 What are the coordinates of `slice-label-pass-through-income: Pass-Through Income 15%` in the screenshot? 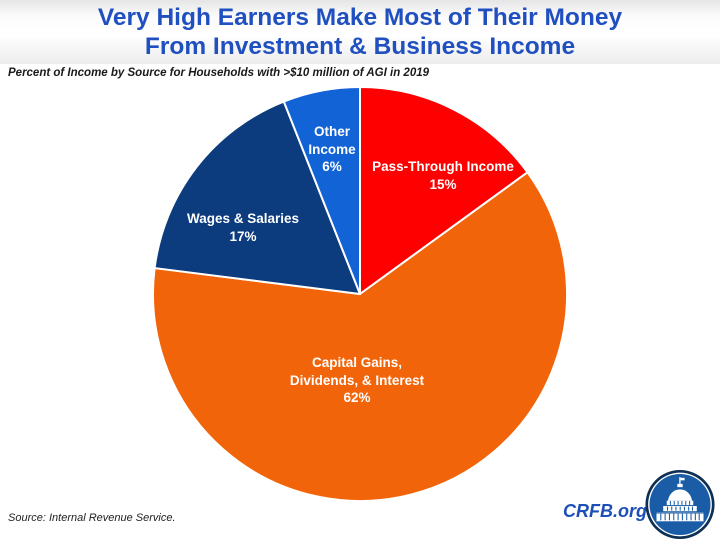 It's located at (443, 175).